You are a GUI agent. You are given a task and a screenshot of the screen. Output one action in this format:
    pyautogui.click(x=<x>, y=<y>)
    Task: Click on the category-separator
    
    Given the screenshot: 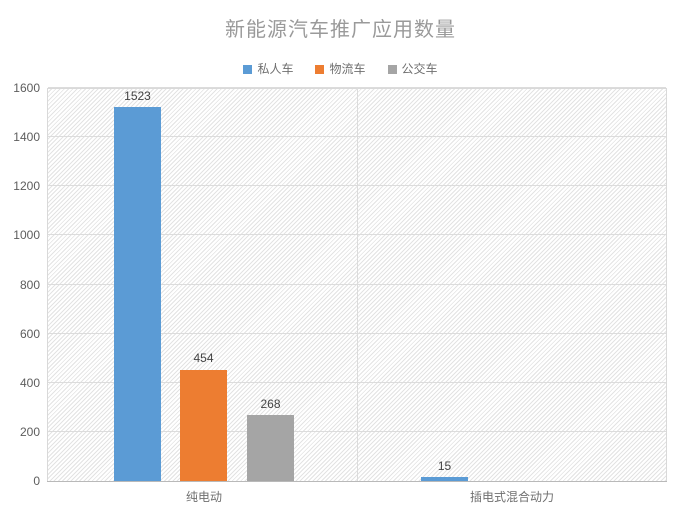 What is the action you would take?
    pyautogui.click(x=357, y=284)
    